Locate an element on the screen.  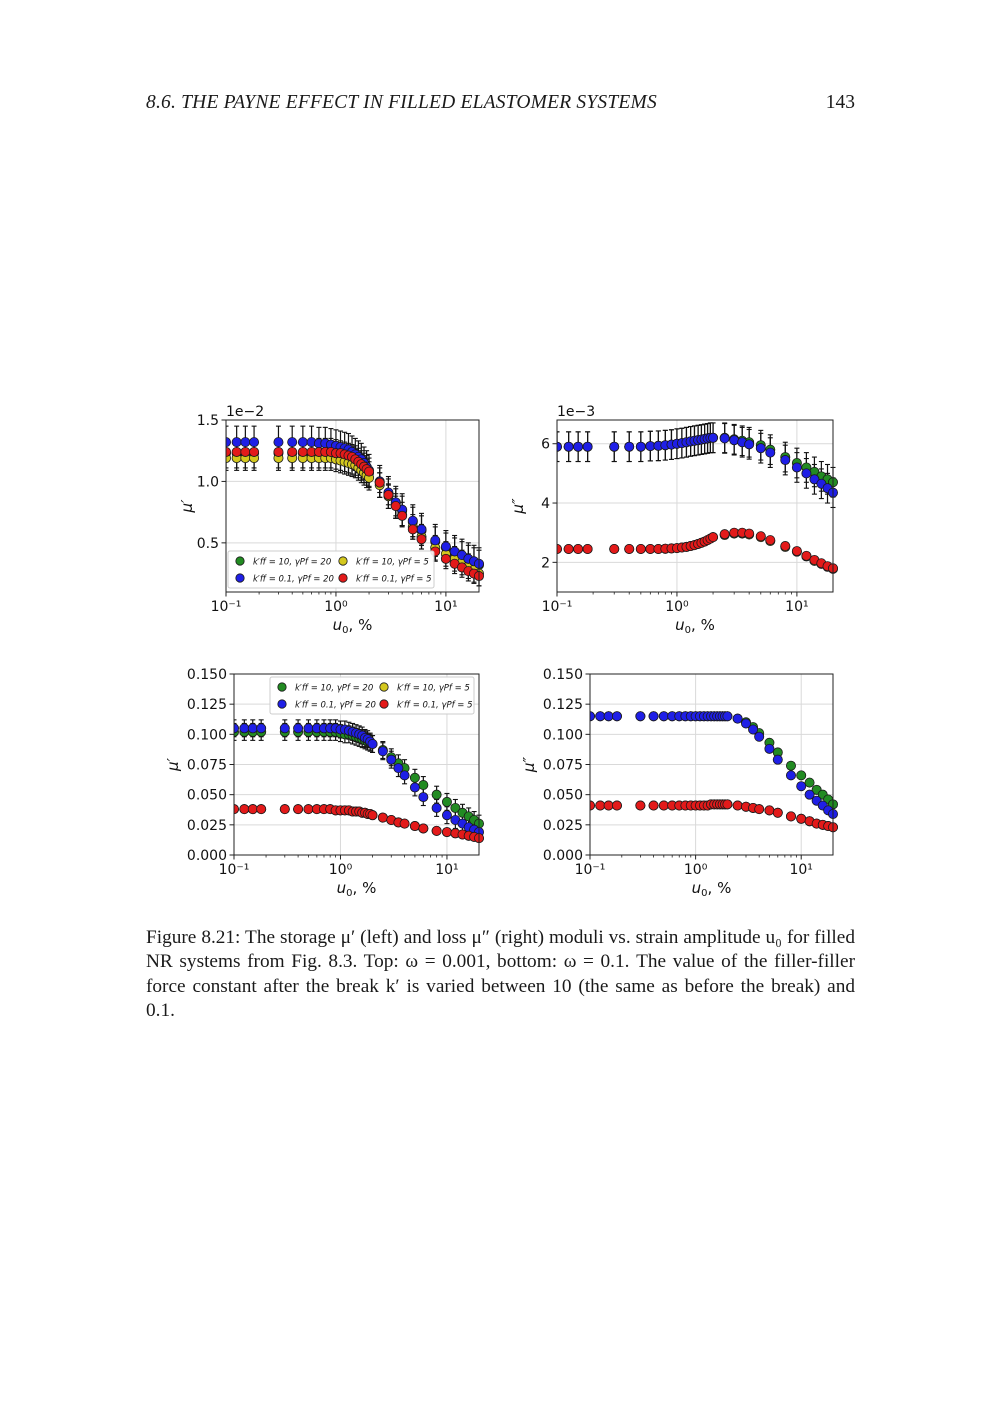
y-tick-label: 6 is located at coordinates (545, 445).